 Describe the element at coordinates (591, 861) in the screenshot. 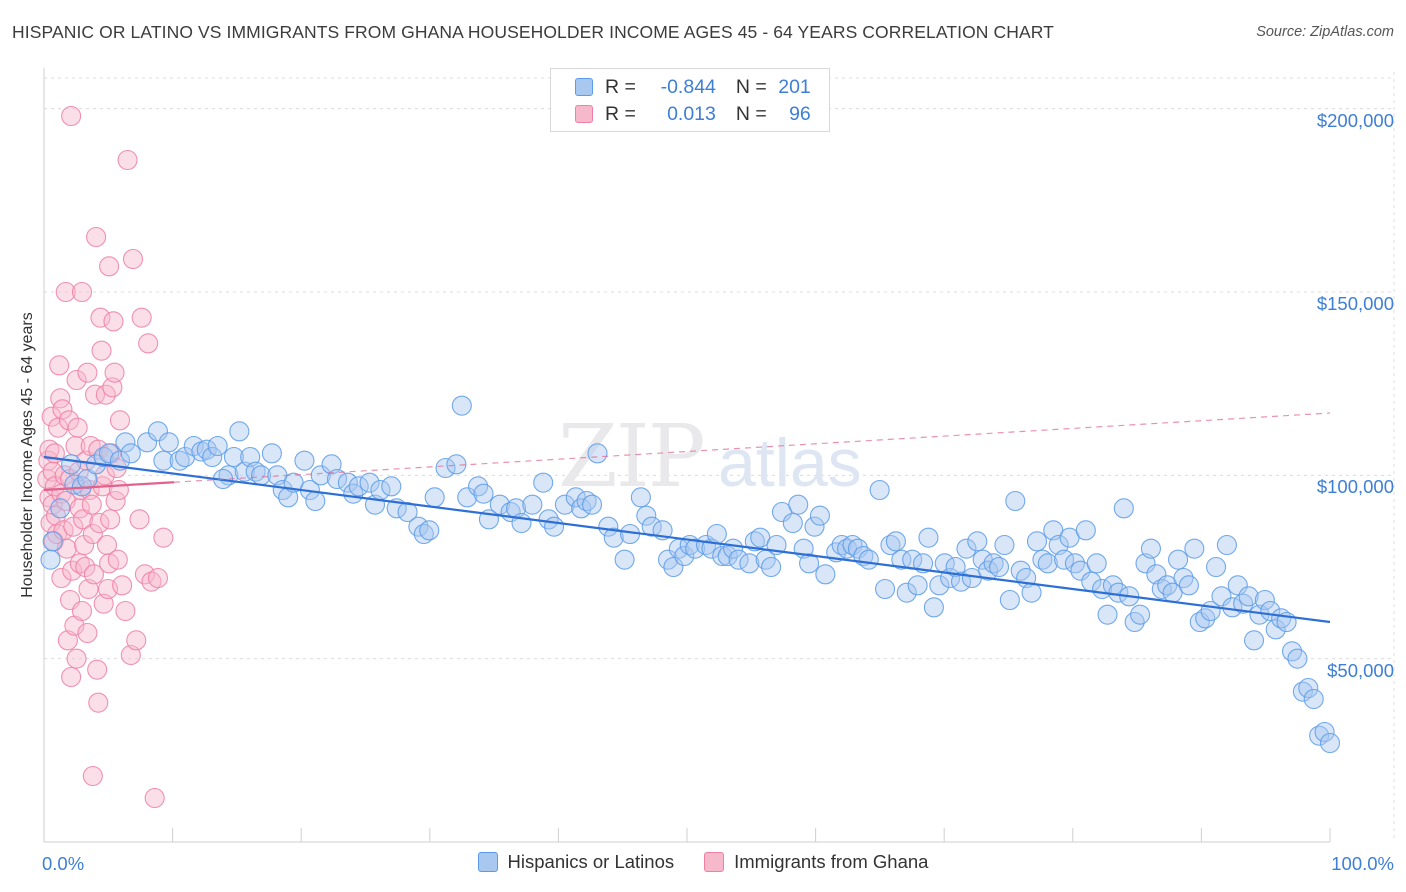

I see `legend-item-label: Hispanics or Latinos` at that location.